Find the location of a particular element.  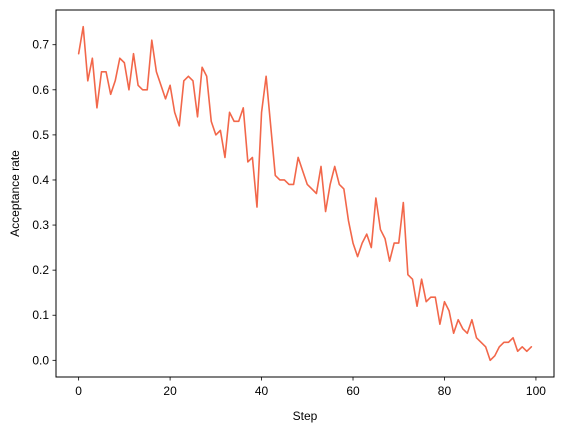

y-tick-label: 0.1 is located at coordinates (40, 315).